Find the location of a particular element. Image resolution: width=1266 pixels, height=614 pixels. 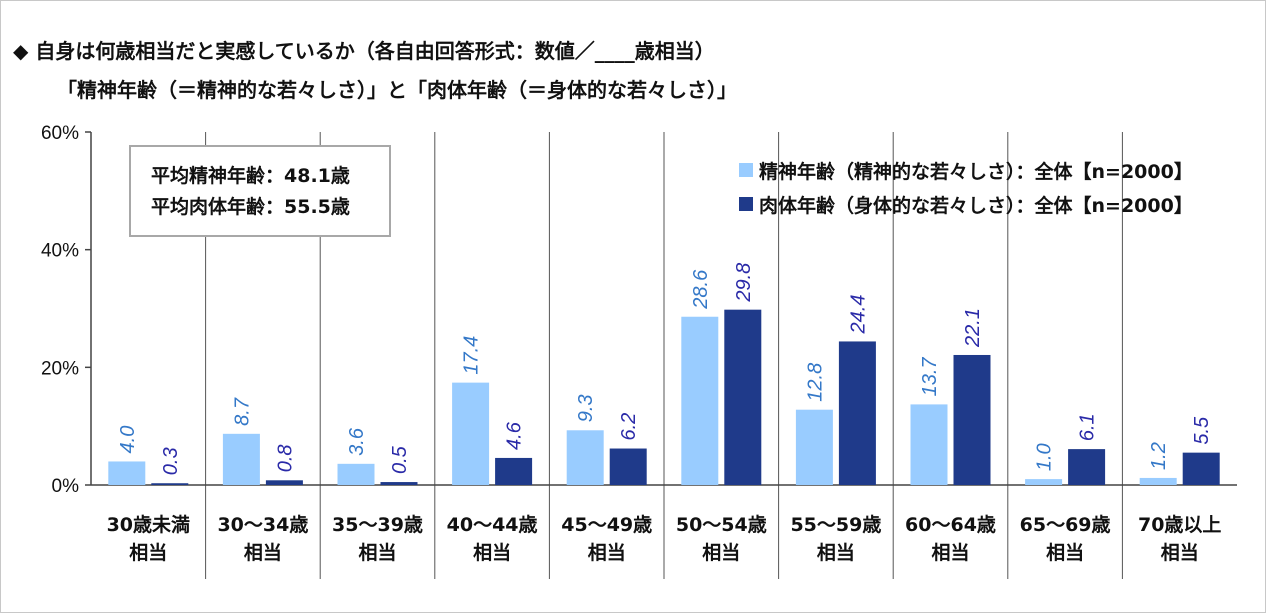

data-label-mental: 1.2 is located at coordinates (1159, 456).